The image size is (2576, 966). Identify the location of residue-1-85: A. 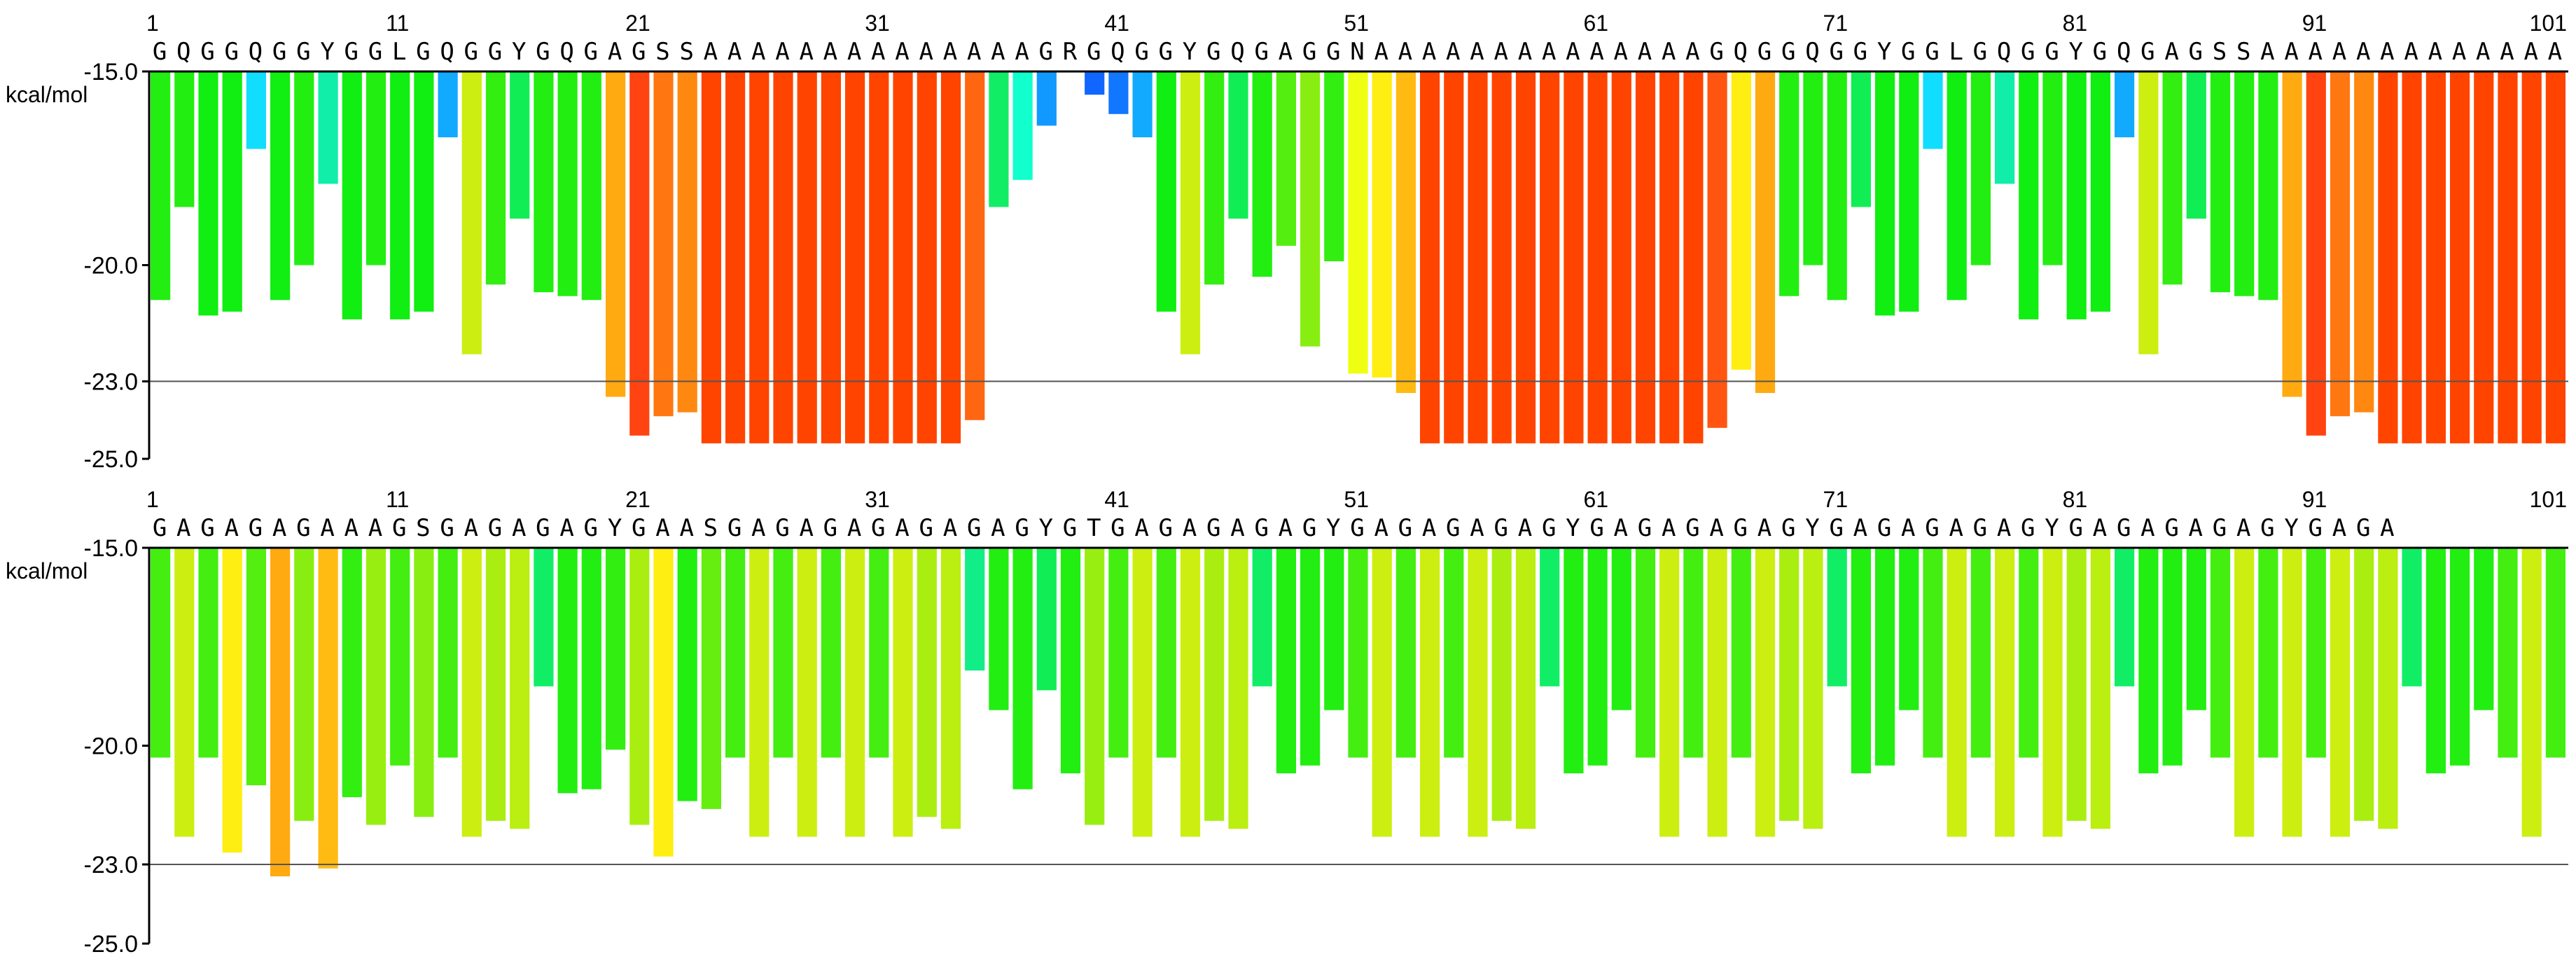
(2171, 52).